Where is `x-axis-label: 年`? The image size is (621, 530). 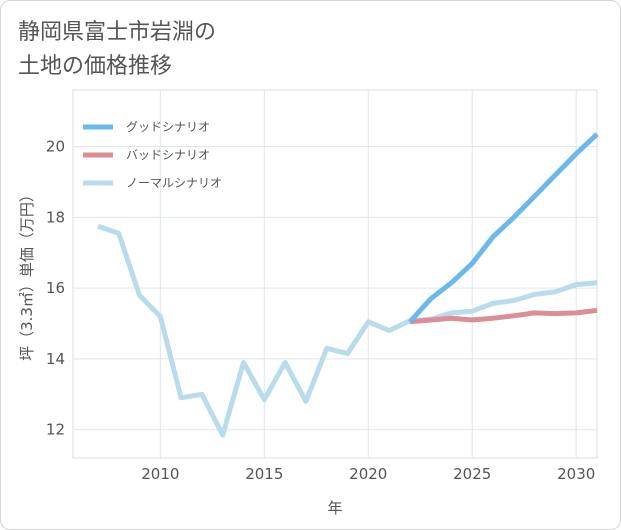
x-axis-label: 年 is located at coordinates (334, 508).